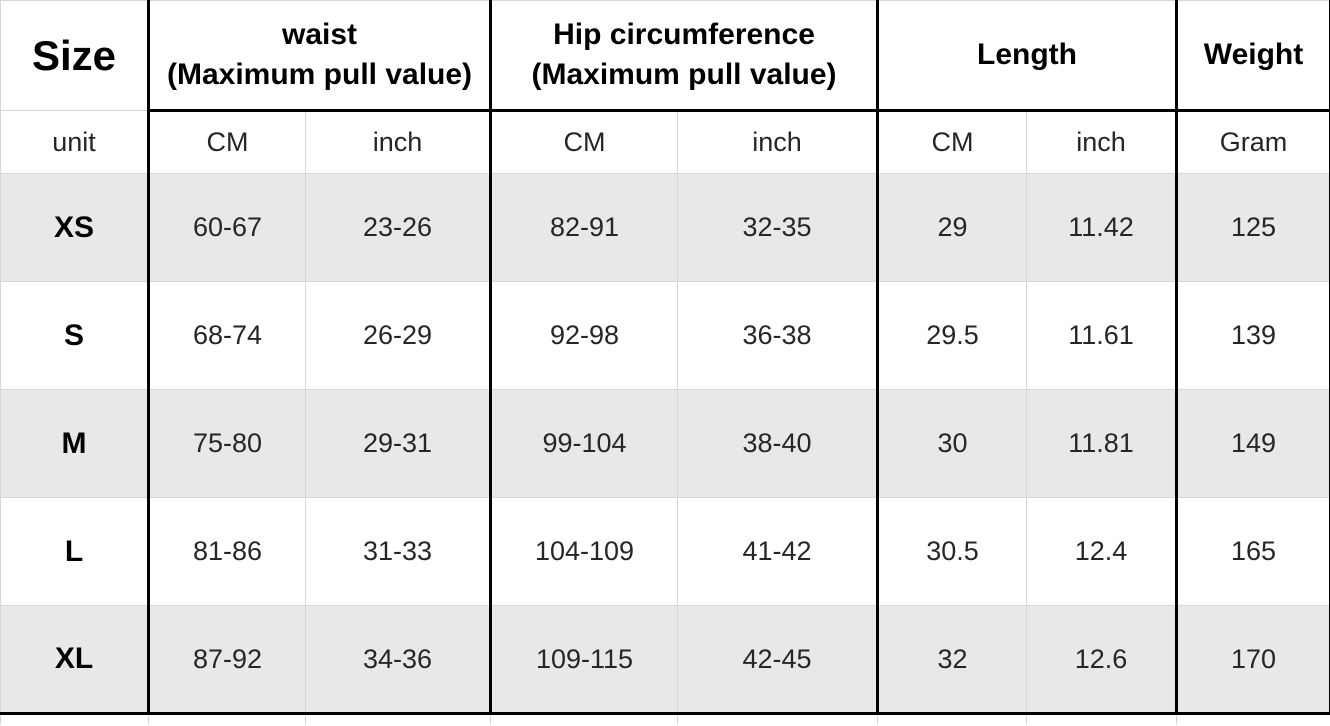  I want to click on waist-cm-cell: 87-92, so click(226, 660).